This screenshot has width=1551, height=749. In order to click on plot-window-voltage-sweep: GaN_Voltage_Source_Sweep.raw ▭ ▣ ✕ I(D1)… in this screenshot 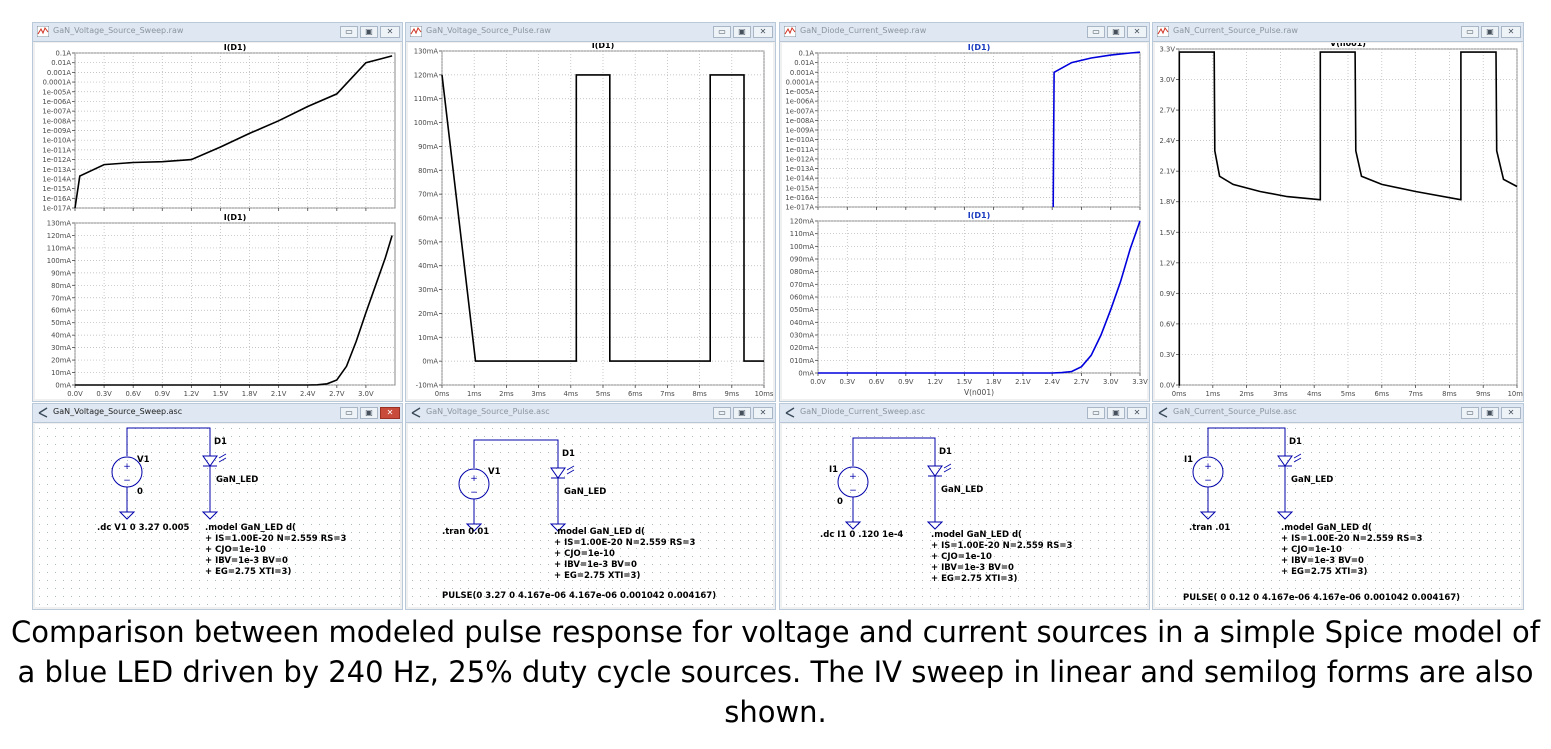, I will do `click(217, 212)`.